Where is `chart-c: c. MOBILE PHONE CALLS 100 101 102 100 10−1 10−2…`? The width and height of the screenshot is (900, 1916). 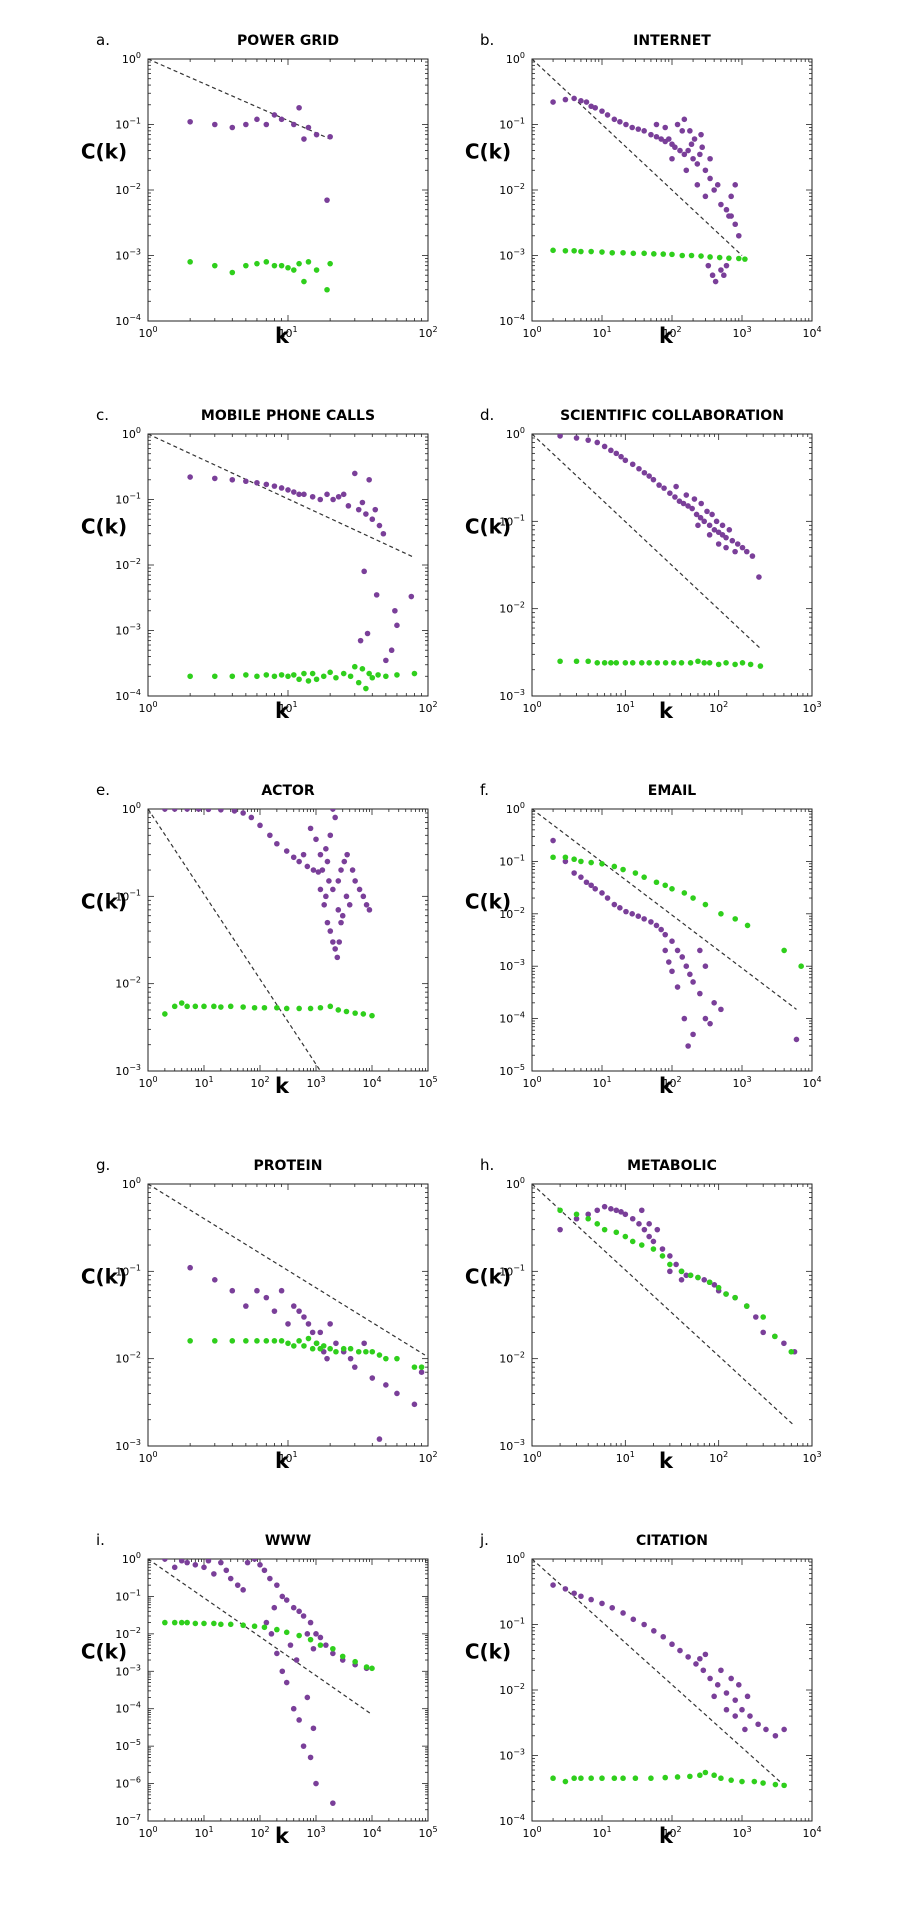
chart-c: c. MOBILE PHONE CALLS 100 101 102 100 10−1 10−2… is located at coordinates (259, 564).